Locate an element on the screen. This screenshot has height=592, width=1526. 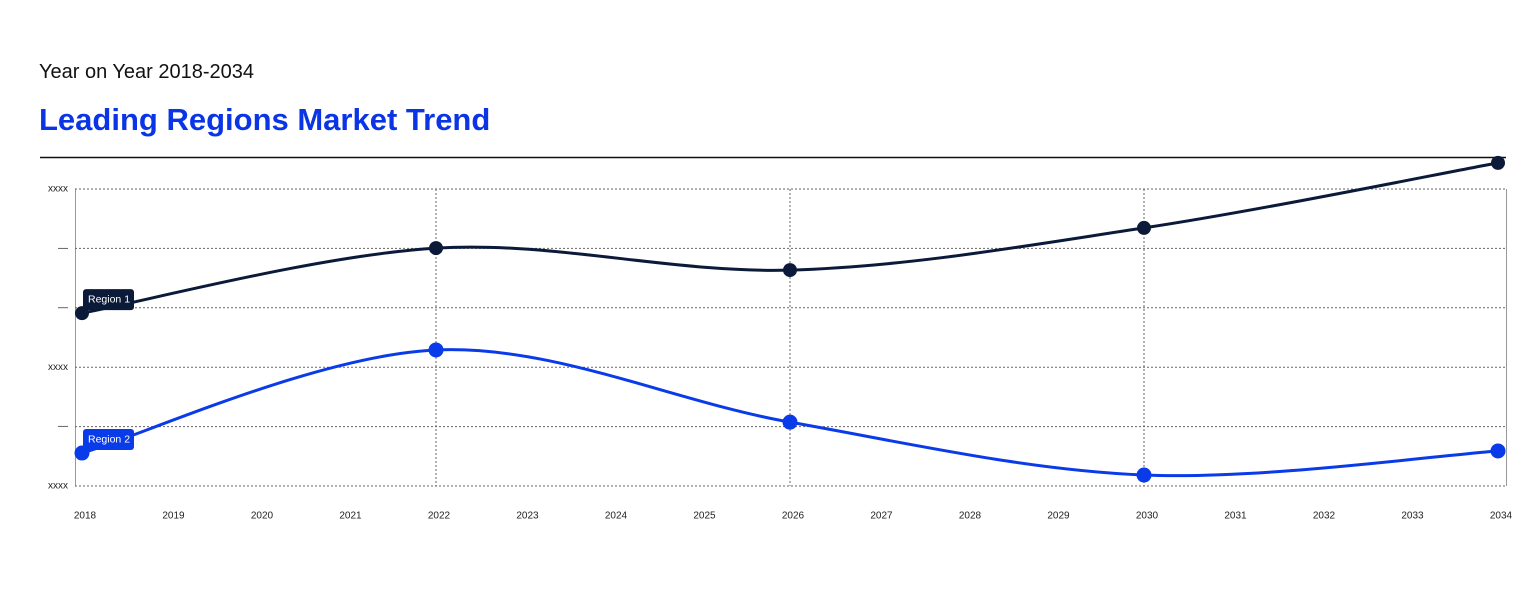
x-tick-label: 2020 is located at coordinates (262, 516).